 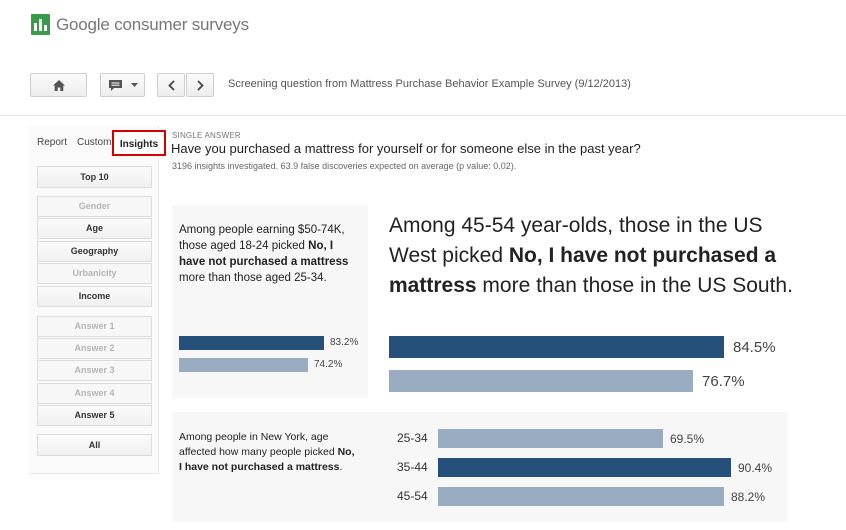 I want to click on sidebar-item-geography: Geography, so click(x=94, y=251).